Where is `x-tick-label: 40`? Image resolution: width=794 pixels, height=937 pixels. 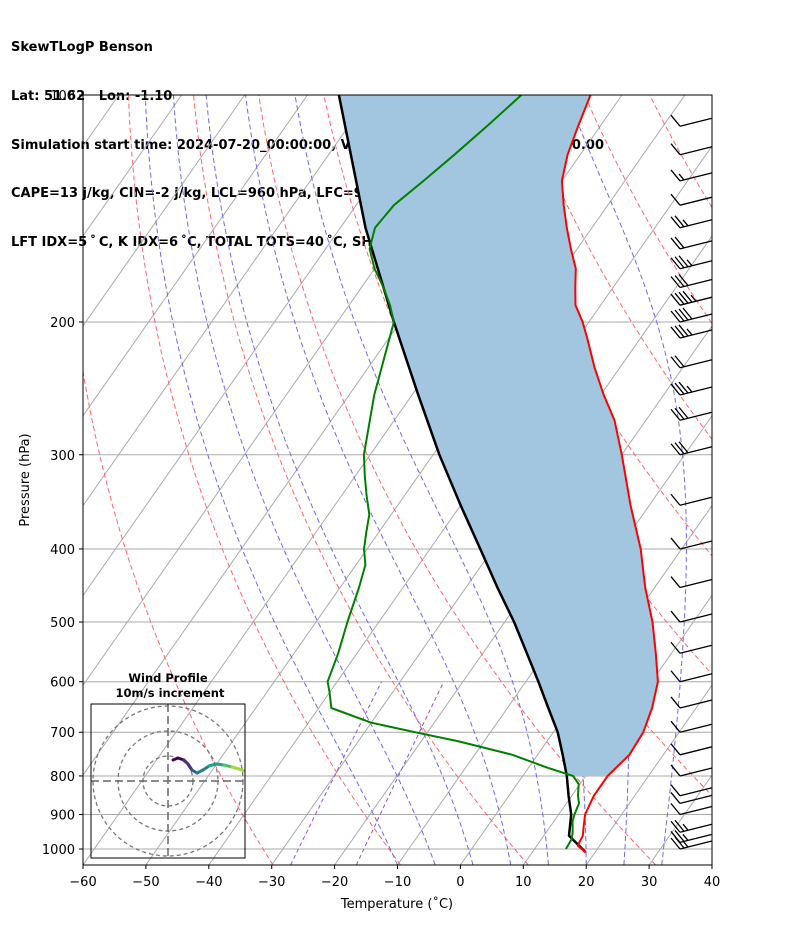 x-tick-label: 40 is located at coordinates (712, 882).